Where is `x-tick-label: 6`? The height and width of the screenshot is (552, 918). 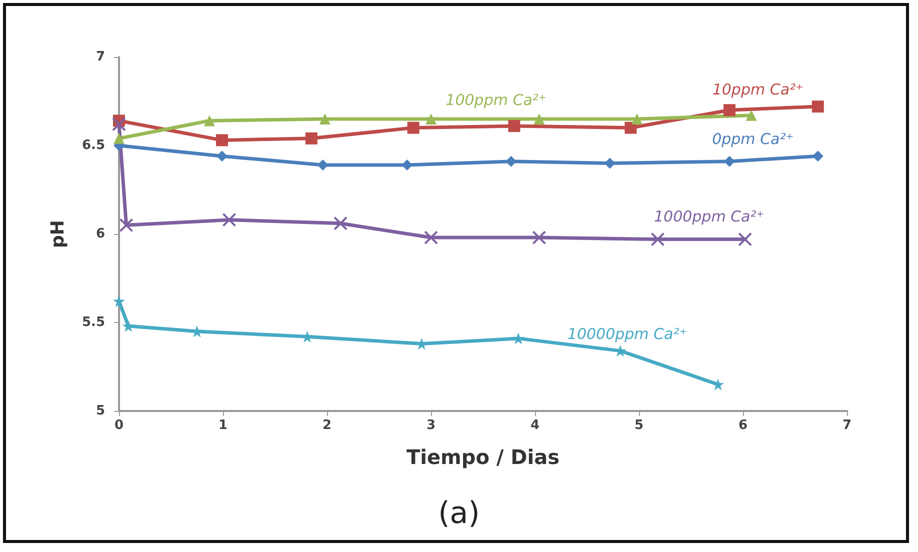 x-tick-label: 6 is located at coordinates (743, 425).